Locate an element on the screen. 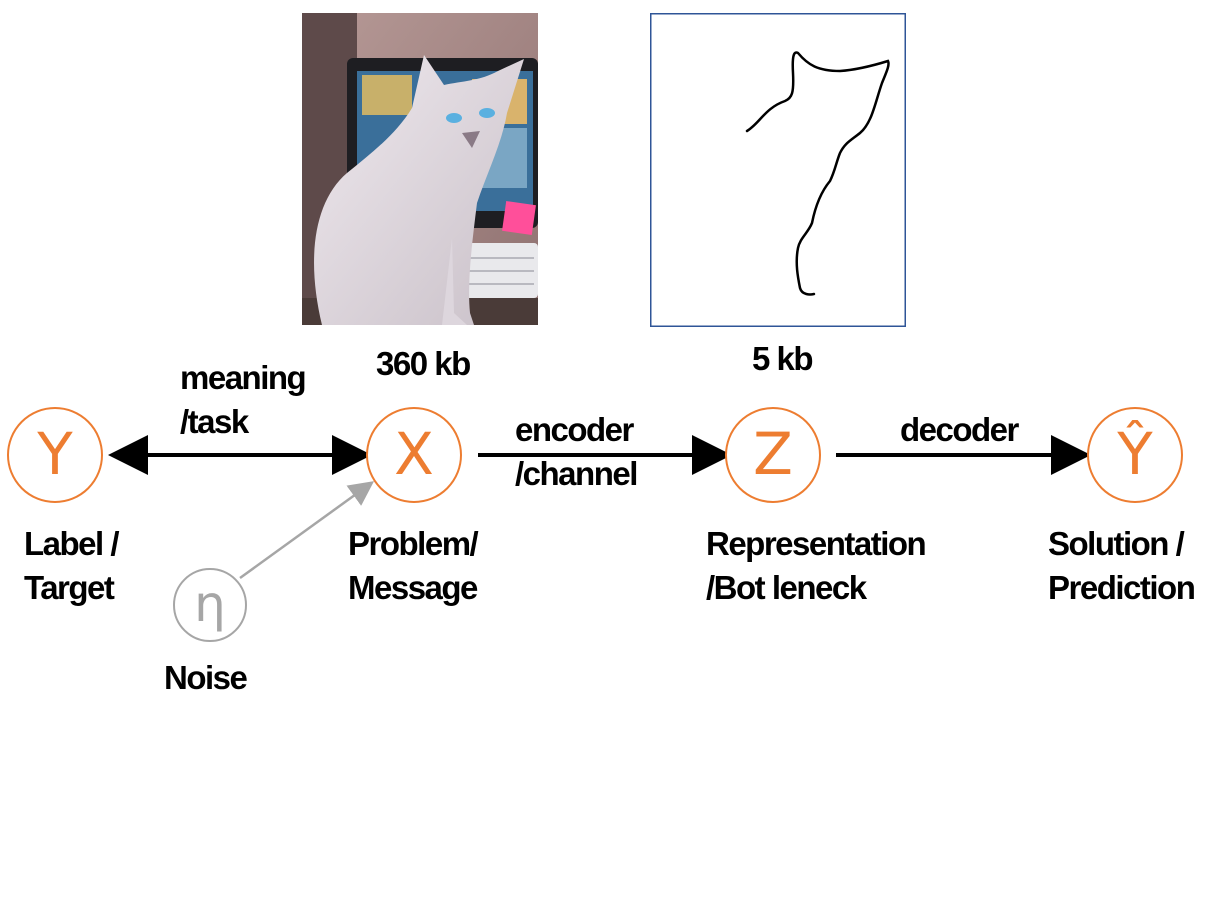  caption-solution-prediction: Solution / Prediction is located at coordinates (1122, 565).